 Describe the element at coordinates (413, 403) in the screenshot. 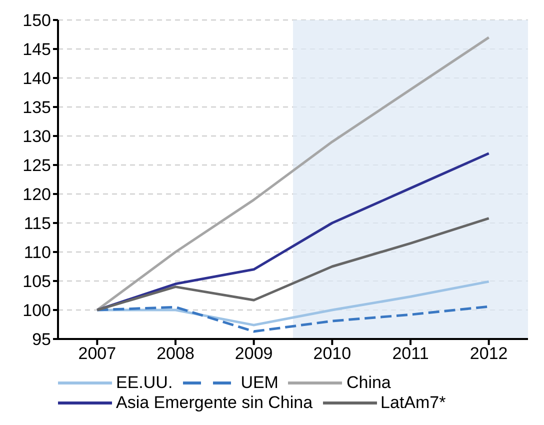

I see `legend-label: LatAm7*` at that location.